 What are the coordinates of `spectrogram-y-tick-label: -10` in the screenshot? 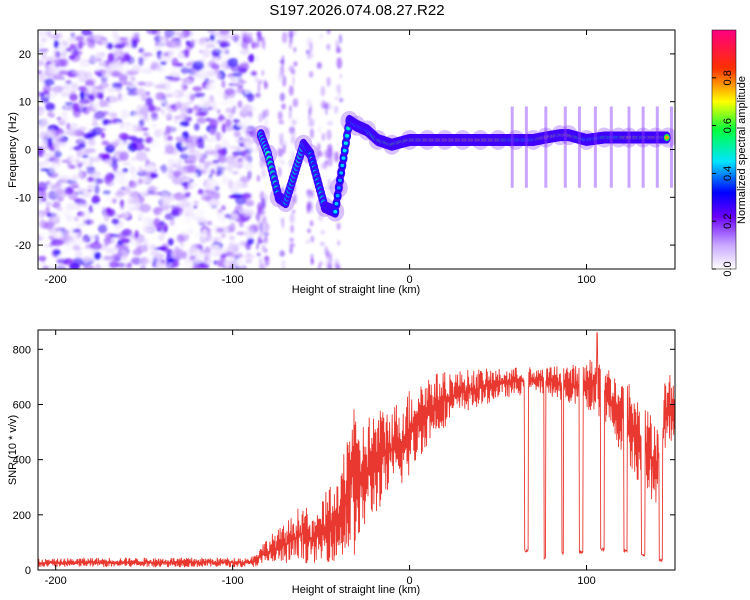 It's located at (23, 198).